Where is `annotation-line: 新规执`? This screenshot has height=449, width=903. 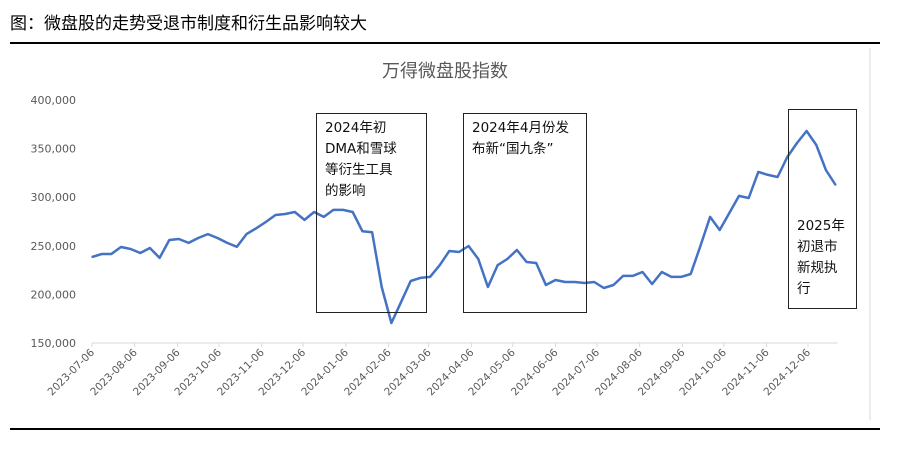
annotation-line: 新规执 is located at coordinates (817, 268).